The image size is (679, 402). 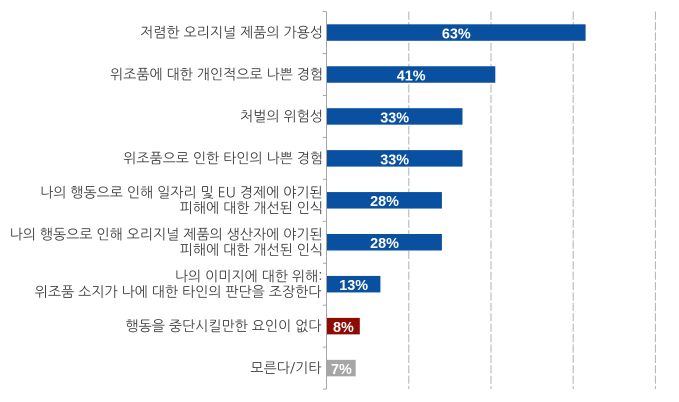 What do you see at coordinates (456, 34) in the screenshot?
I see `svg-text: 63%` at bounding box center [456, 34].